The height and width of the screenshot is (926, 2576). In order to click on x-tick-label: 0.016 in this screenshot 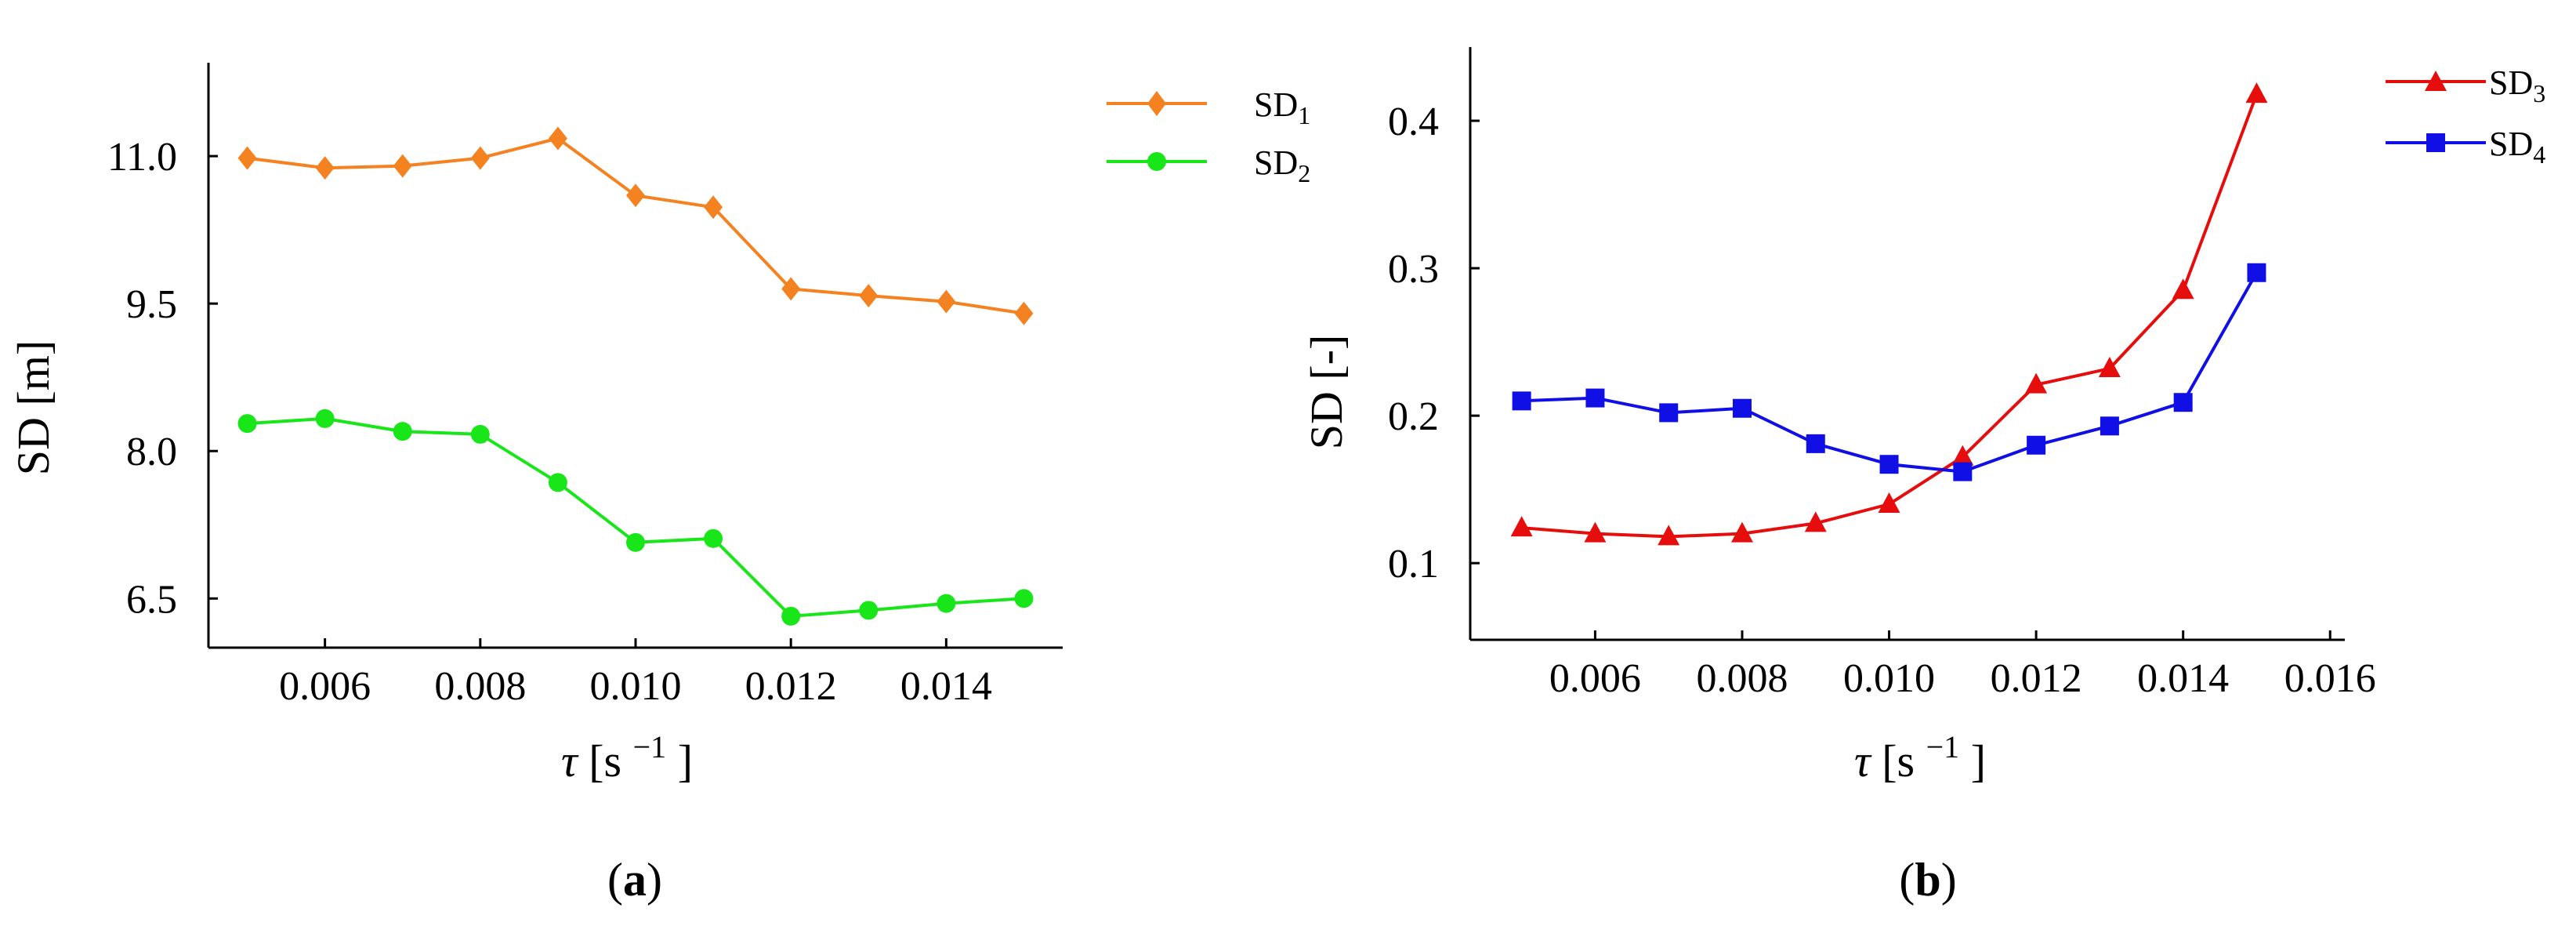, I will do `click(2330, 678)`.